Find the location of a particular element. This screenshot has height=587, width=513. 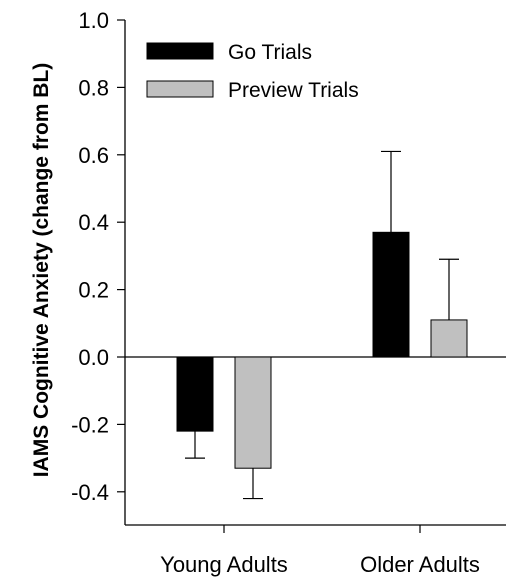

y-tick-label: -0.2 is located at coordinates (90, 424).